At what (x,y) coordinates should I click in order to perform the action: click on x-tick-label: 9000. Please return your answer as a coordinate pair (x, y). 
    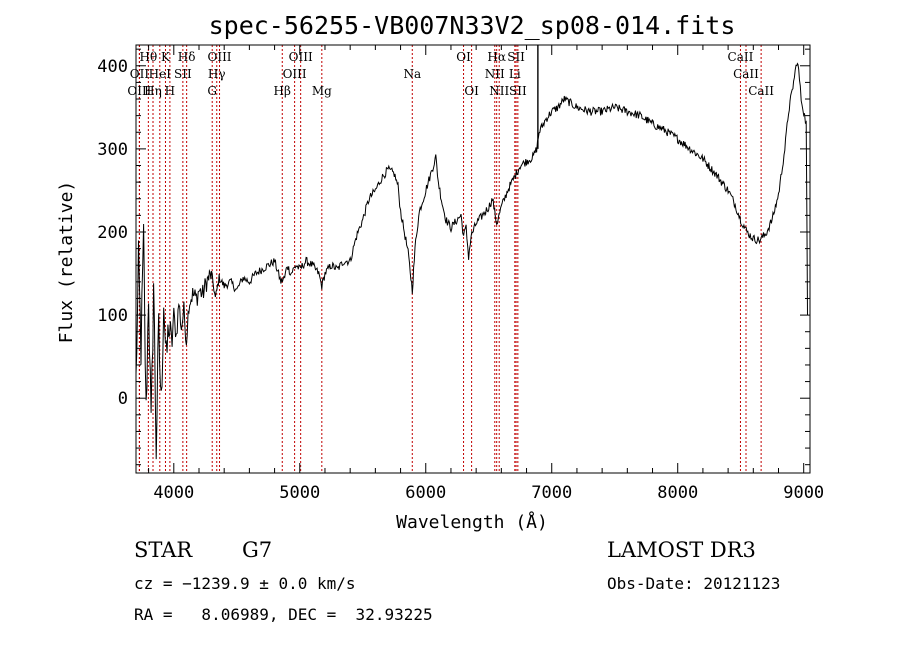
    Looking at the image, I should click on (803, 493).